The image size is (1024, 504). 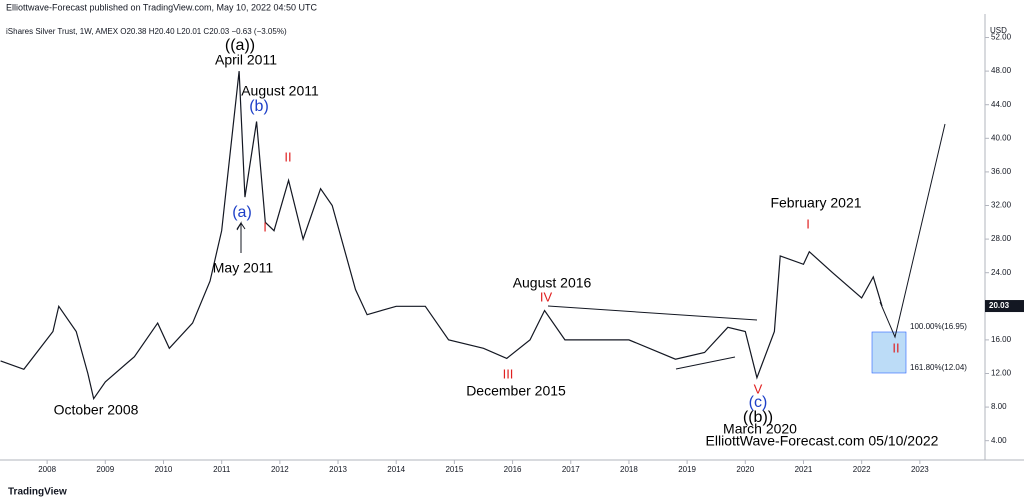 I want to click on arrow, so click(x=241, y=226).